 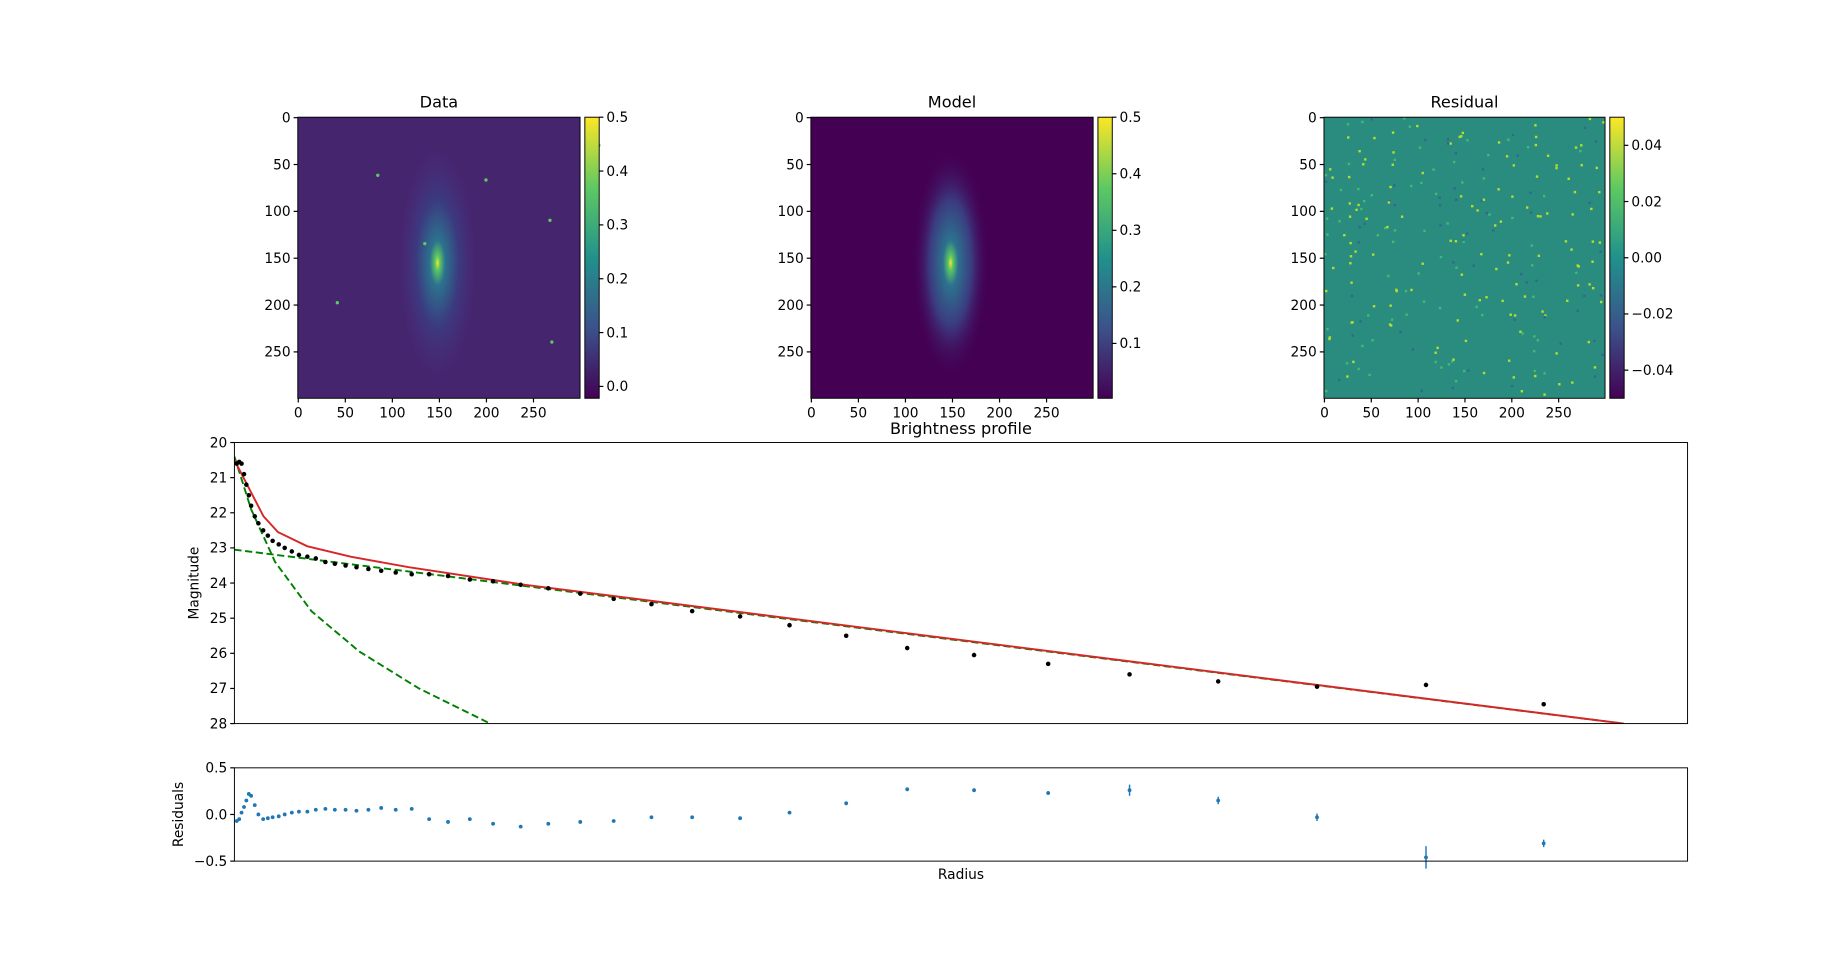 I want to click on colorbar-tick-label: 0.2, so click(x=1130, y=288).